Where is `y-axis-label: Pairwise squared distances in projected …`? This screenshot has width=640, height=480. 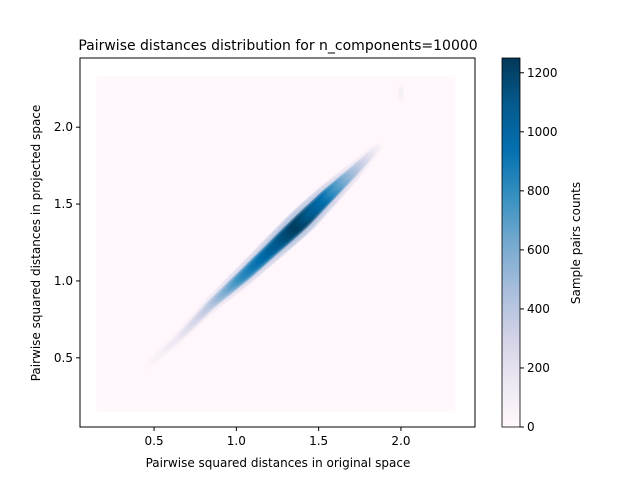
y-axis-label: Pairwise squared distances in projected … is located at coordinates (36, 243).